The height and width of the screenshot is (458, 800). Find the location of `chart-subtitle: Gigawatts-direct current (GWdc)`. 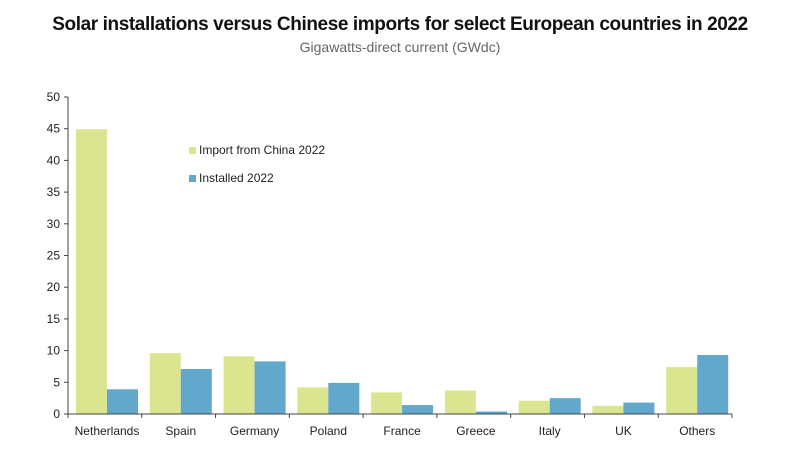

chart-subtitle: Gigawatts-direct current (GWdc) is located at coordinates (400, 47).